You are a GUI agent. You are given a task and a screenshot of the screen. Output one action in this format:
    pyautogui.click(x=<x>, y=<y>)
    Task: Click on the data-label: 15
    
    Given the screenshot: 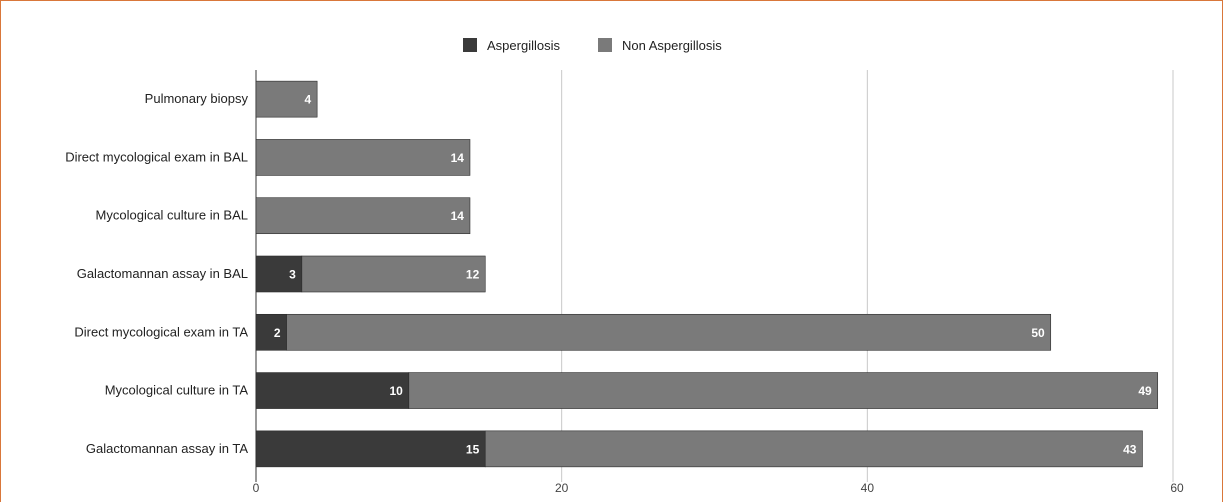 What is the action you would take?
    pyautogui.click(x=473, y=449)
    